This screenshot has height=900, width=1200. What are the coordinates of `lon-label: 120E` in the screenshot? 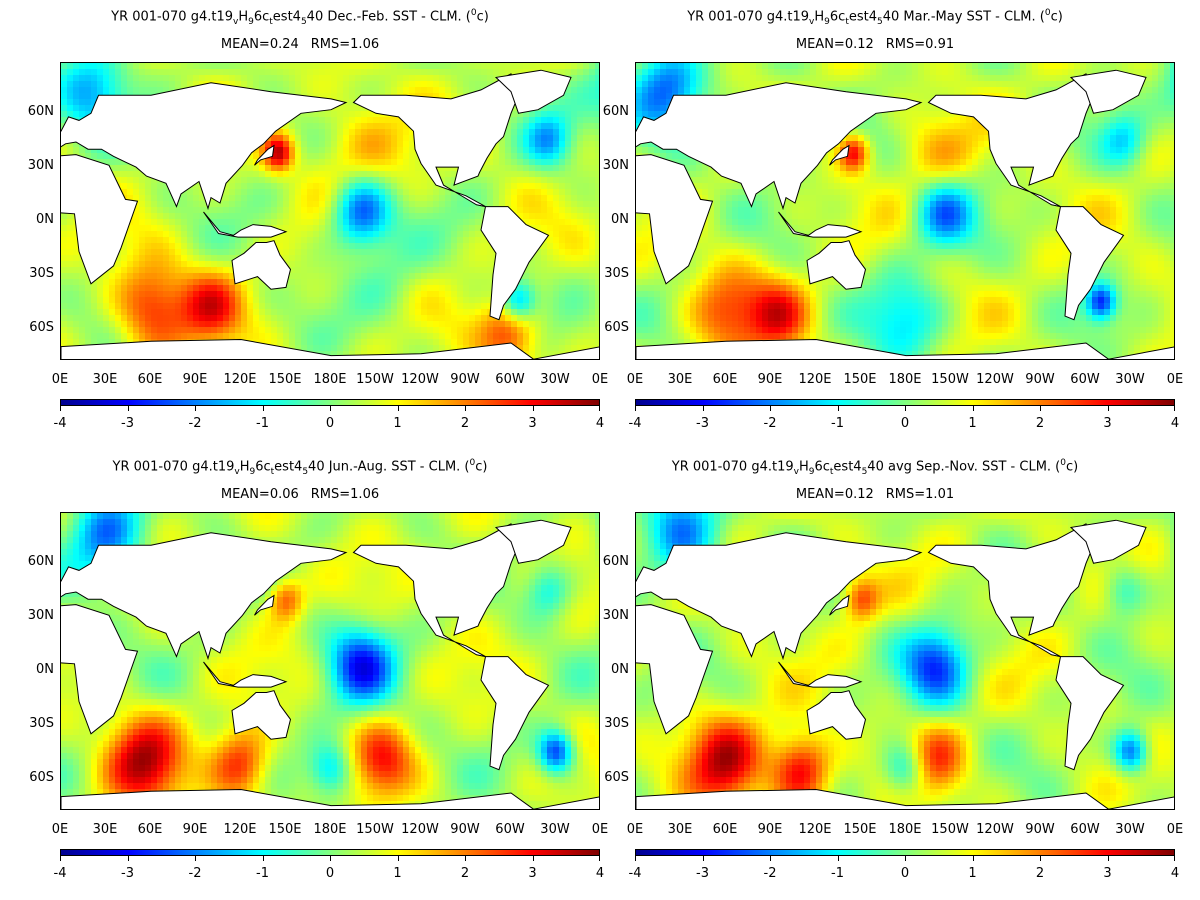 It's located at (240, 379).